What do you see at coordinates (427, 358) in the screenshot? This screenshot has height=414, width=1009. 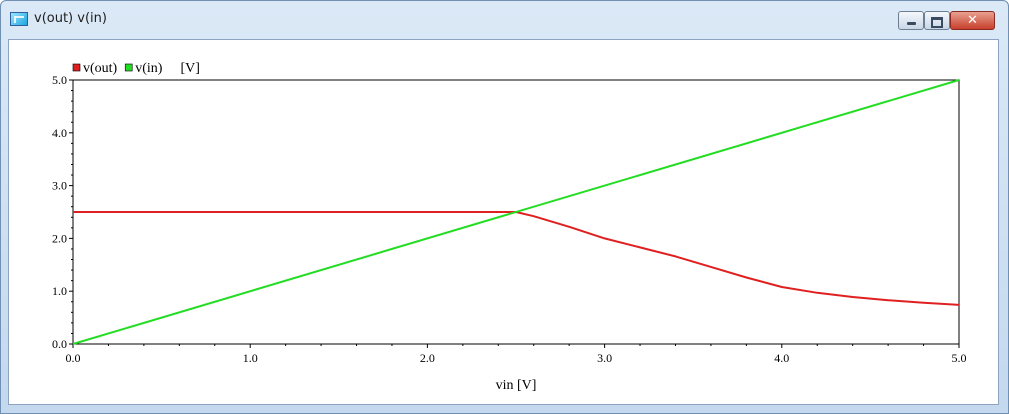 I see `x-tick-label: 2.0` at bounding box center [427, 358].